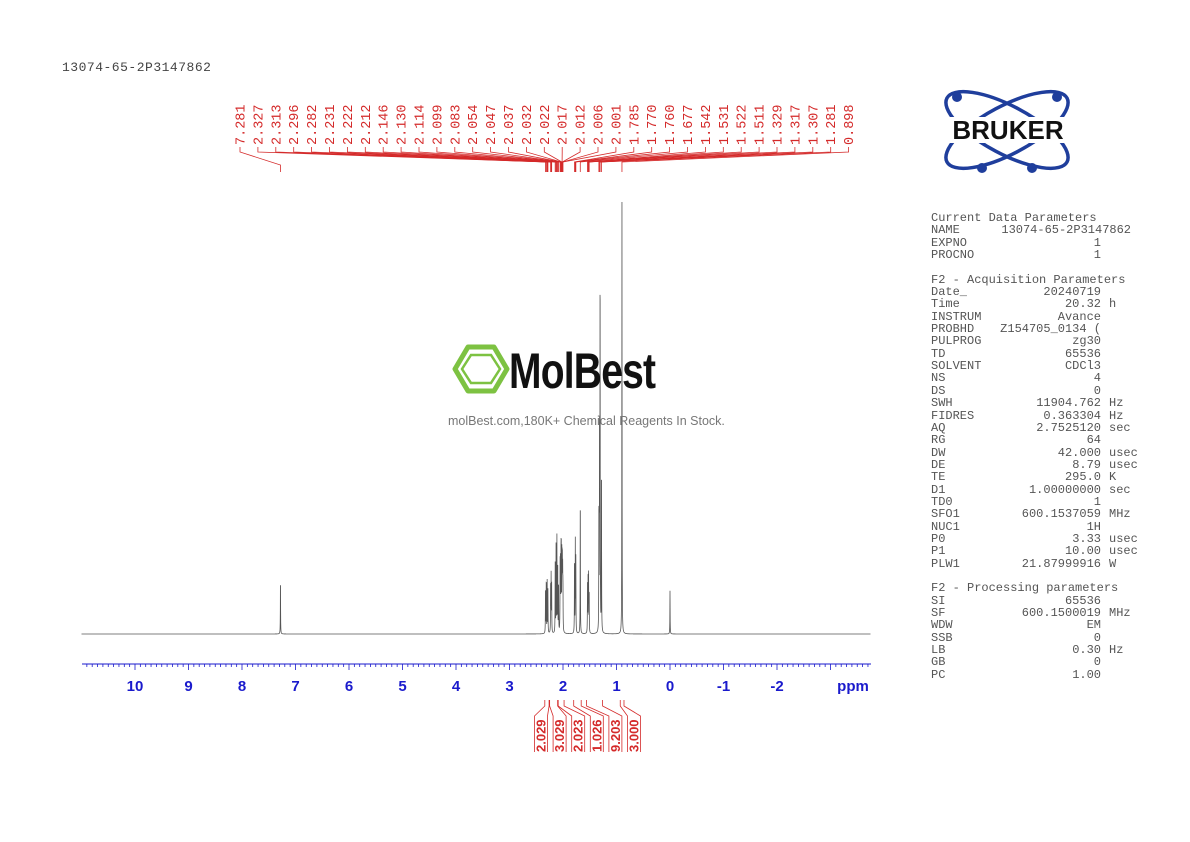  Describe the element at coordinates (616, 686) in the screenshot. I see `x-tick-label: 1` at that location.